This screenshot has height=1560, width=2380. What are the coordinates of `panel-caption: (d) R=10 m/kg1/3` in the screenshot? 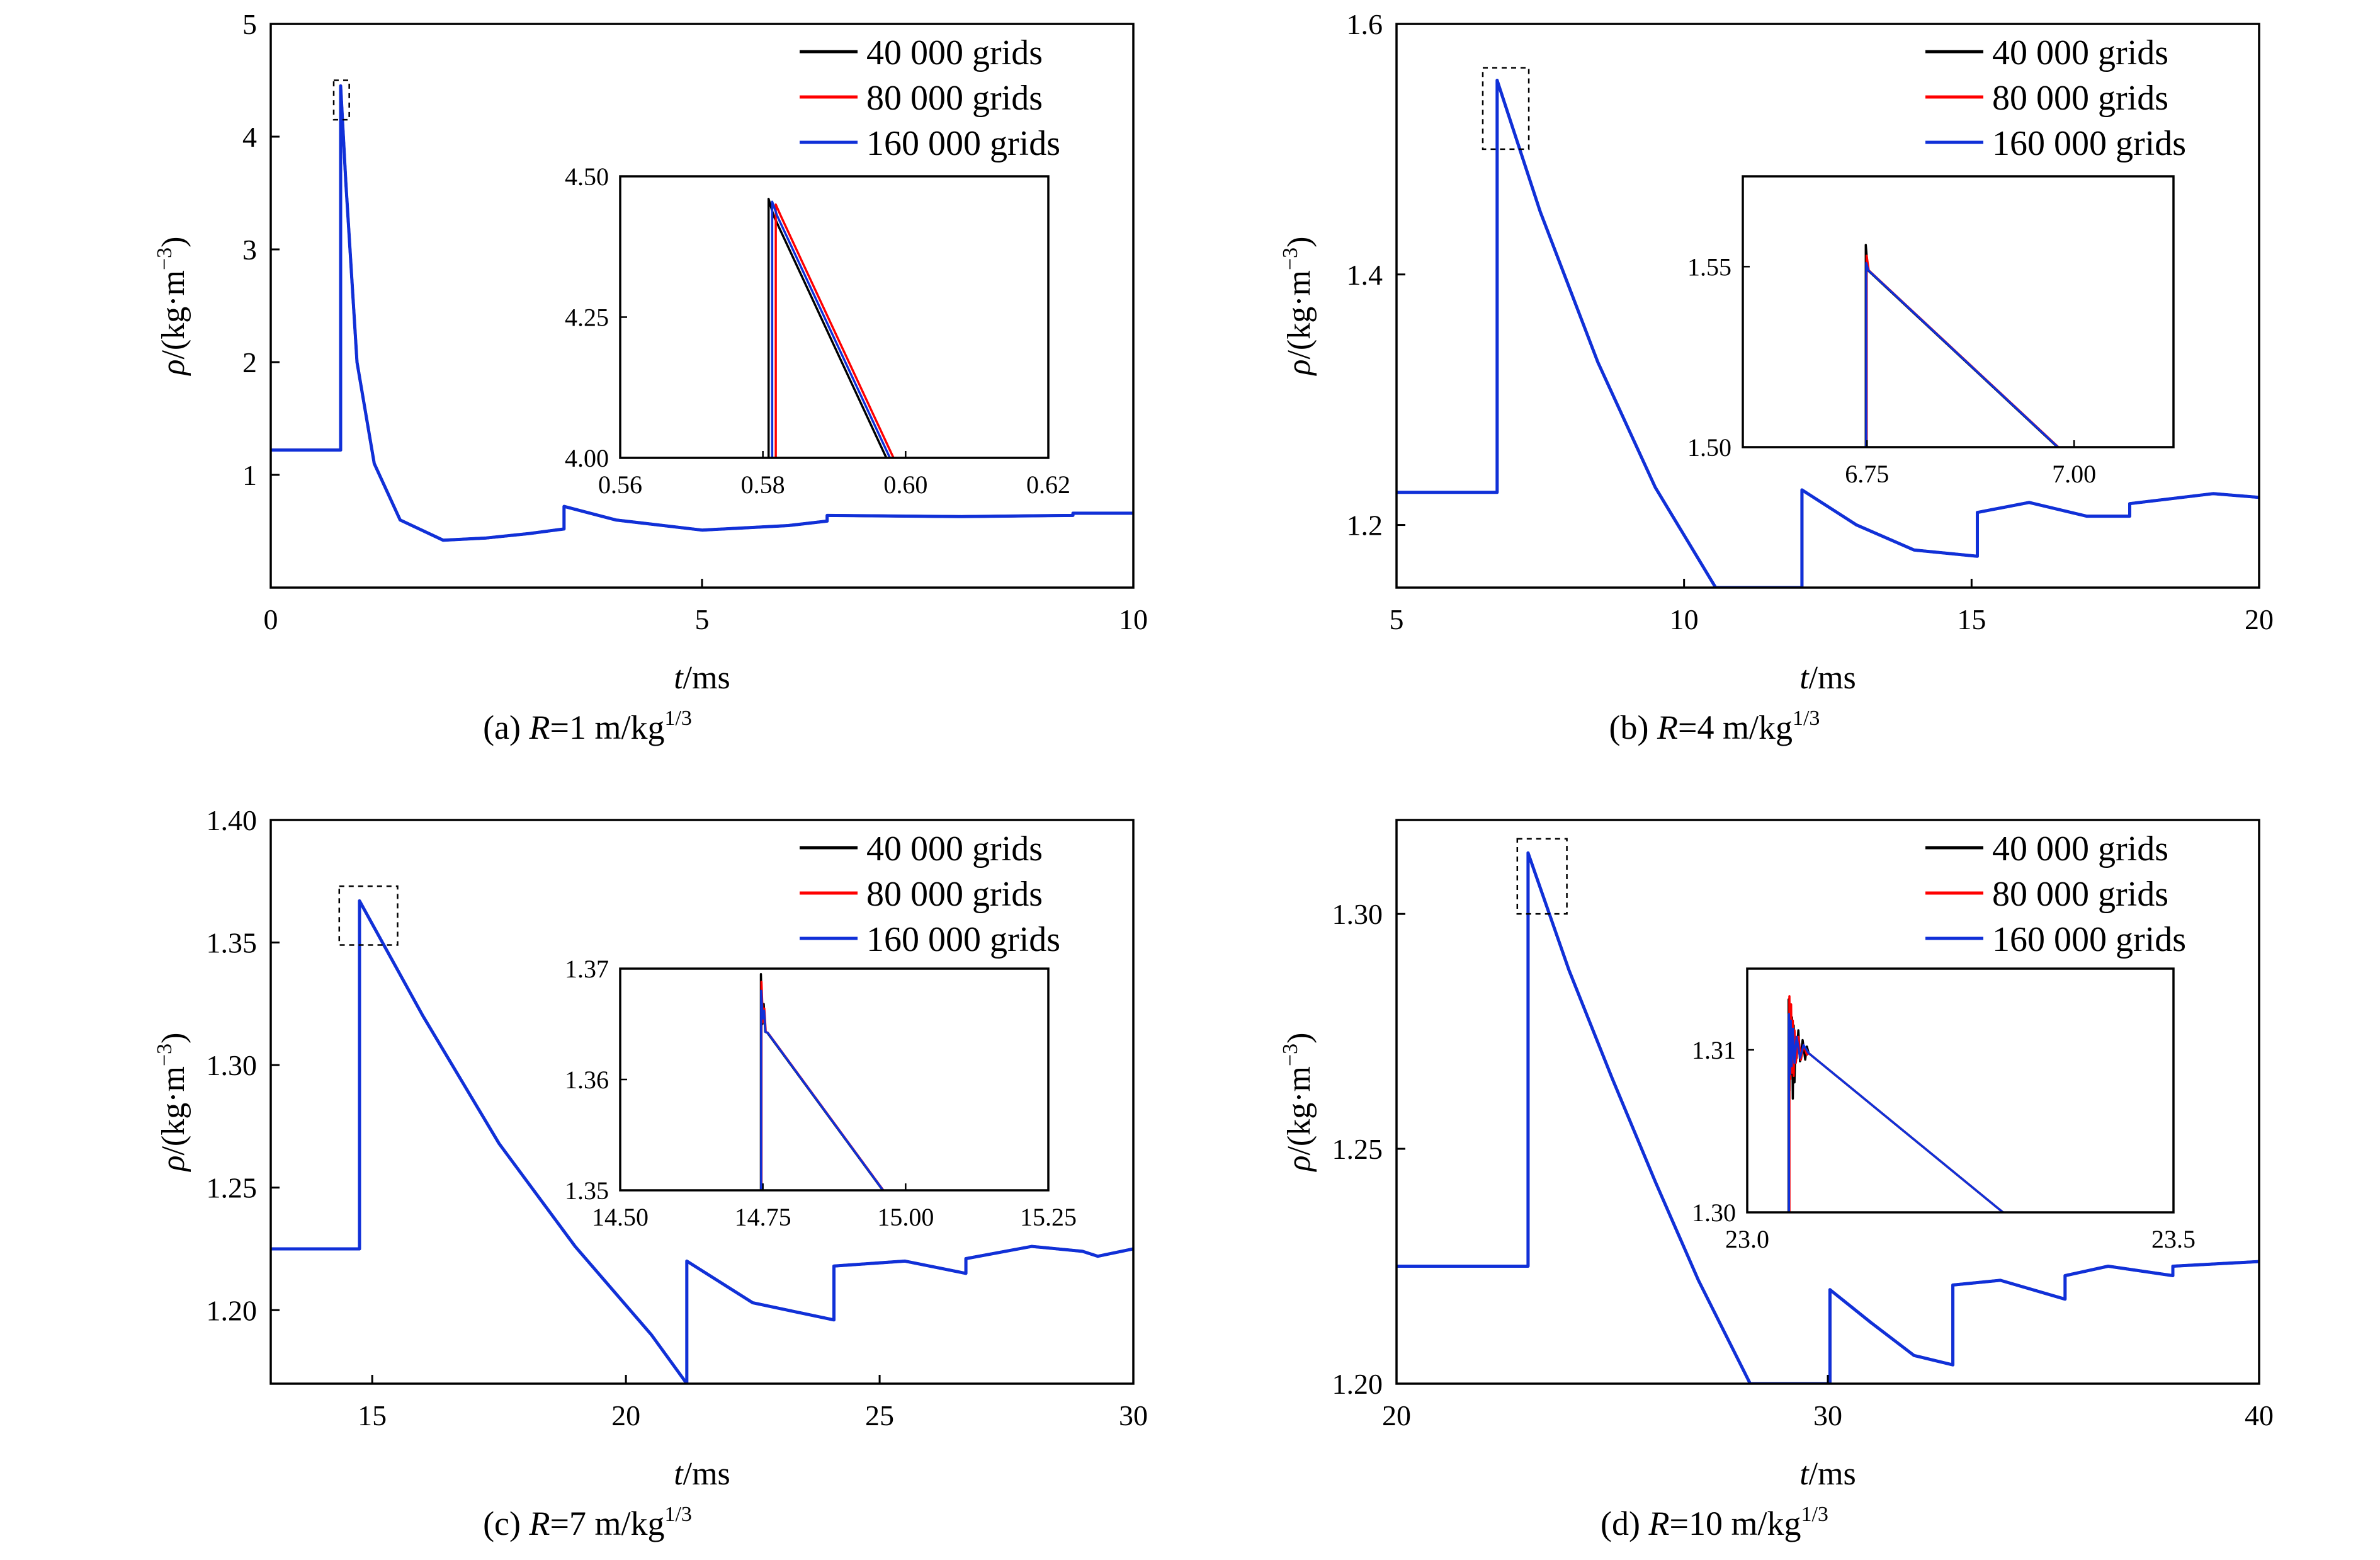 It's located at (1714, 1522).